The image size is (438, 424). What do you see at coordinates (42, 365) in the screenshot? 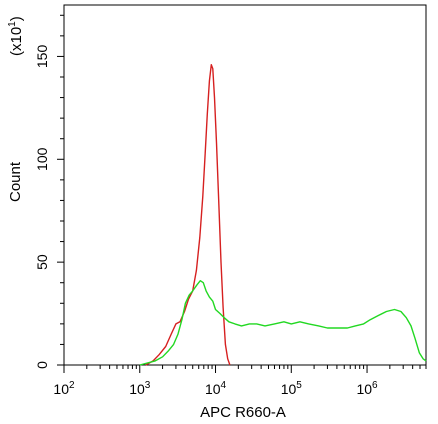
I see `y-tick-label: 0` at bounding box center [42, 365].